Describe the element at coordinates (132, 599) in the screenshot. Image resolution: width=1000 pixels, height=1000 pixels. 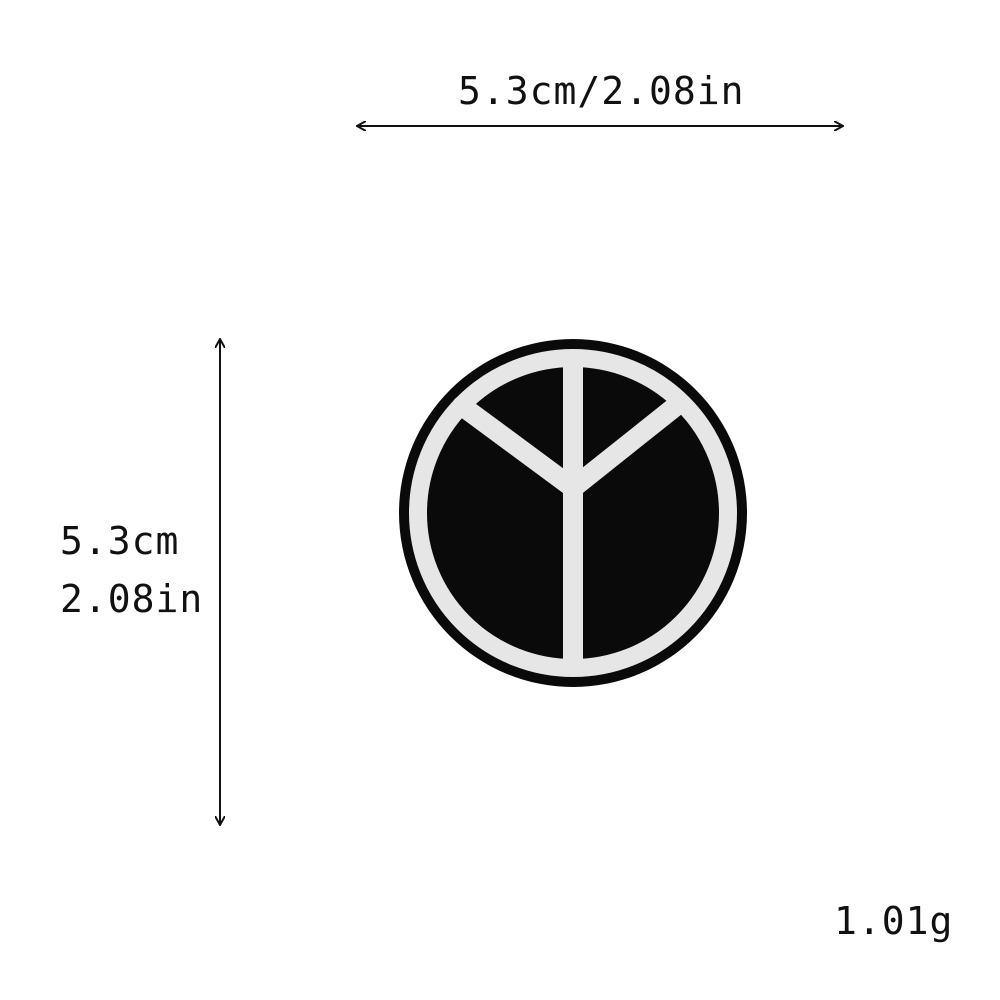
I see `height-measurement-in-label: 2.08in` at that location.